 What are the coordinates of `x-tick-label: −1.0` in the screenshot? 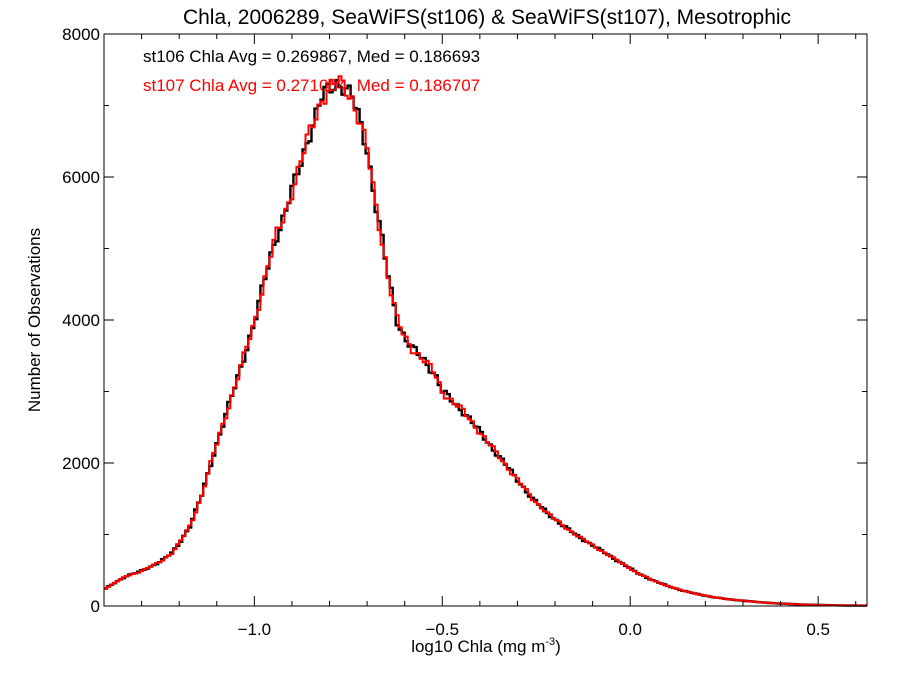 It's located at (255, 629).